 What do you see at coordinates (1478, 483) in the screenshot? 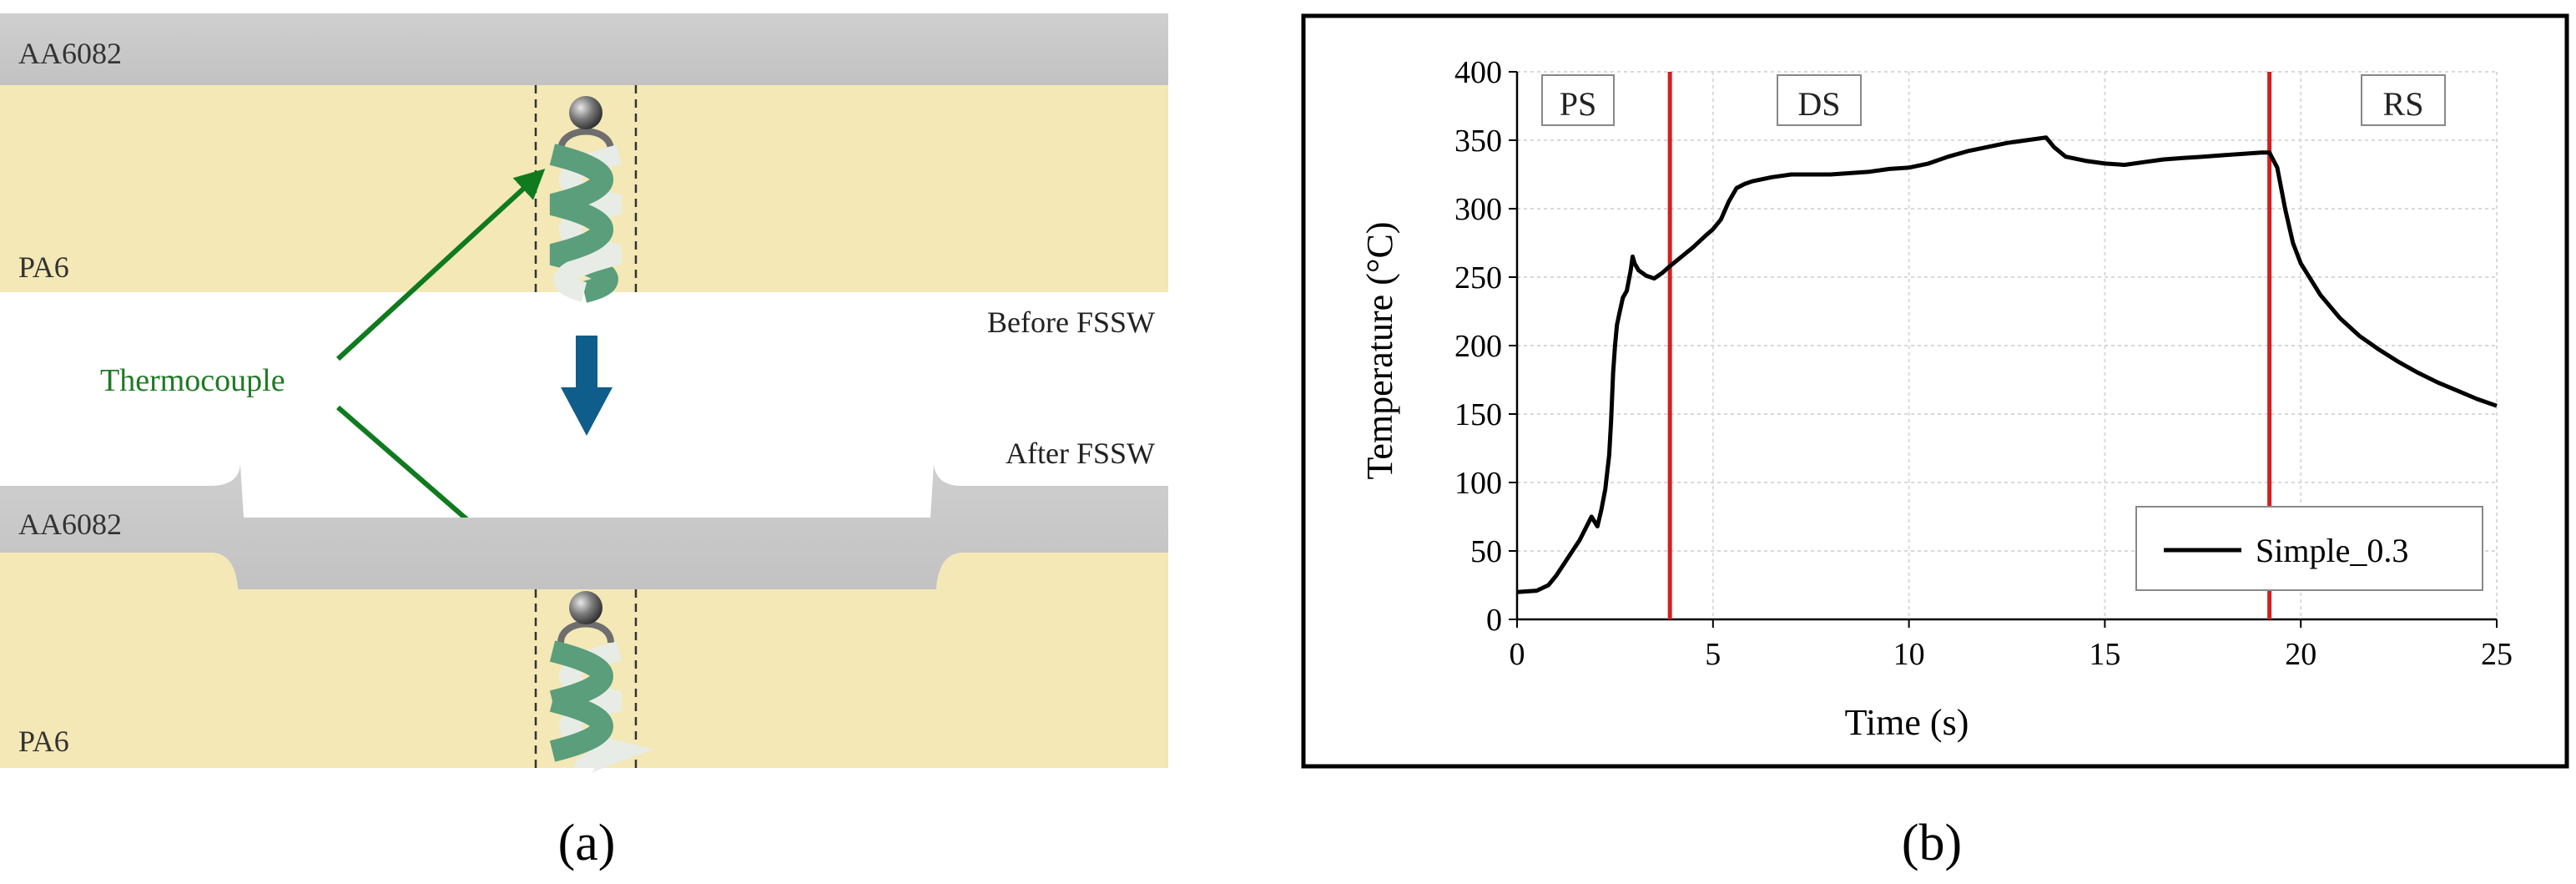
I see `y-tick-label: 100` at bounding box center [1478, 483].